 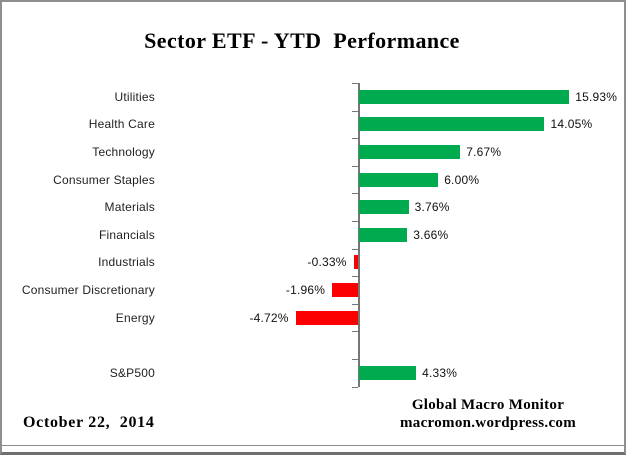 What do you see at coordinates (464, 96) in the screenshot?
I see `bar-utilities` at bounding box center [464, 96].